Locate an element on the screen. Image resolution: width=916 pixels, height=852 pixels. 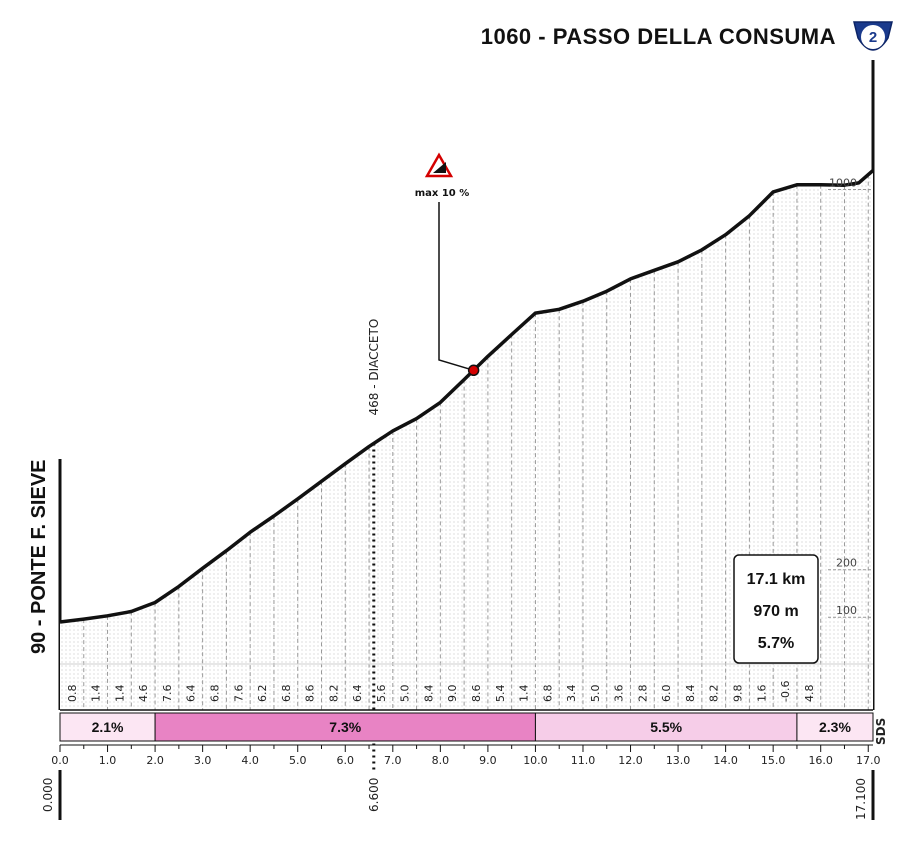
km-tick-label: 11.0 is located at coordinates (583, 760).